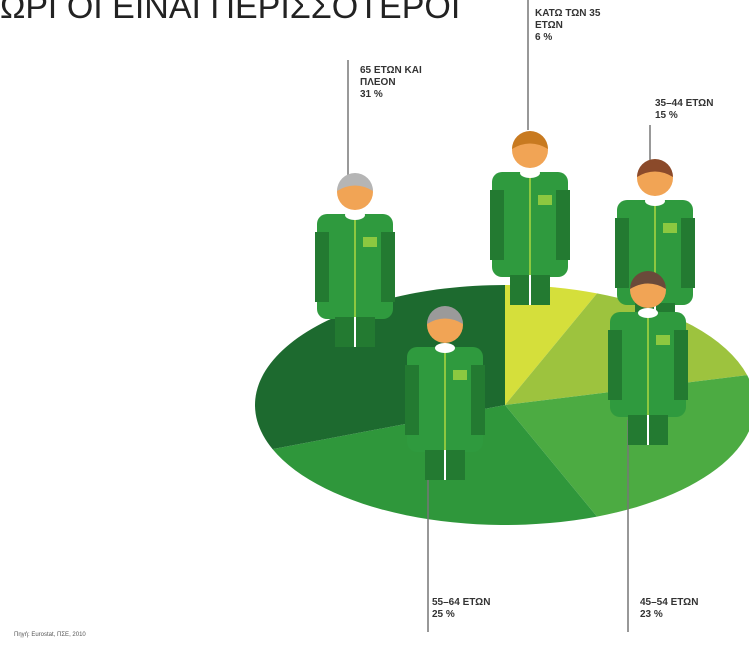 The image size is (749, 648). I want to click on category-label: 35–44 ΕΤΩΝ, so click(684, 103).